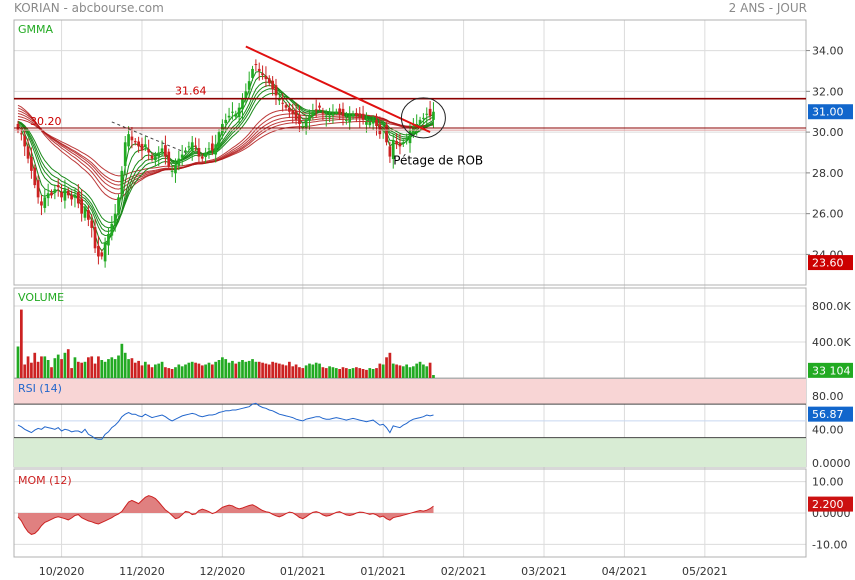  What do you see at coordinates (142, 571) in the screenshot?
I see `x-tick-label: 11/2020` at bounding box center [142, 571].